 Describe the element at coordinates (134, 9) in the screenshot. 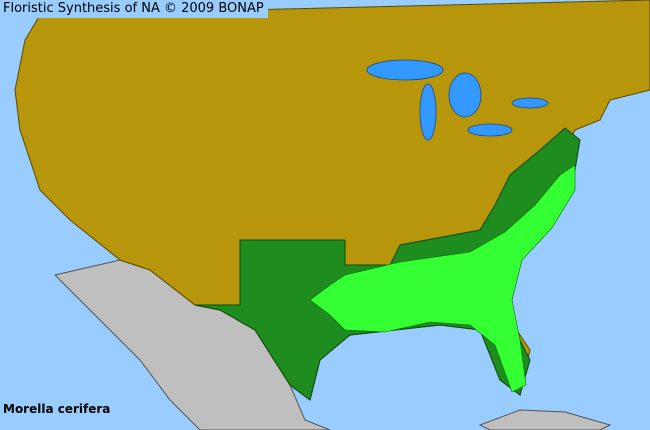

I see `map-title: Floristic Synthesis of NA © 2009 BONAP` at that location.